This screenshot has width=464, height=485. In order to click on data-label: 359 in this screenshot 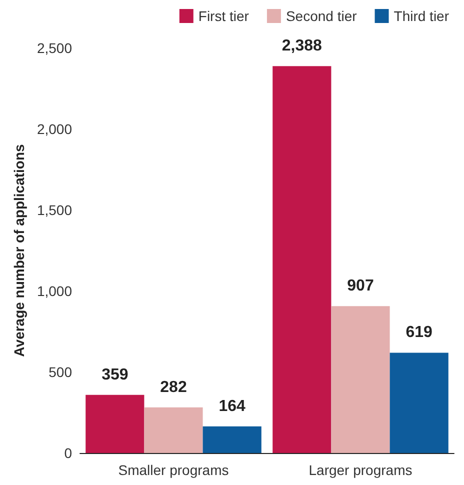, I will do `click(115, 375)`.